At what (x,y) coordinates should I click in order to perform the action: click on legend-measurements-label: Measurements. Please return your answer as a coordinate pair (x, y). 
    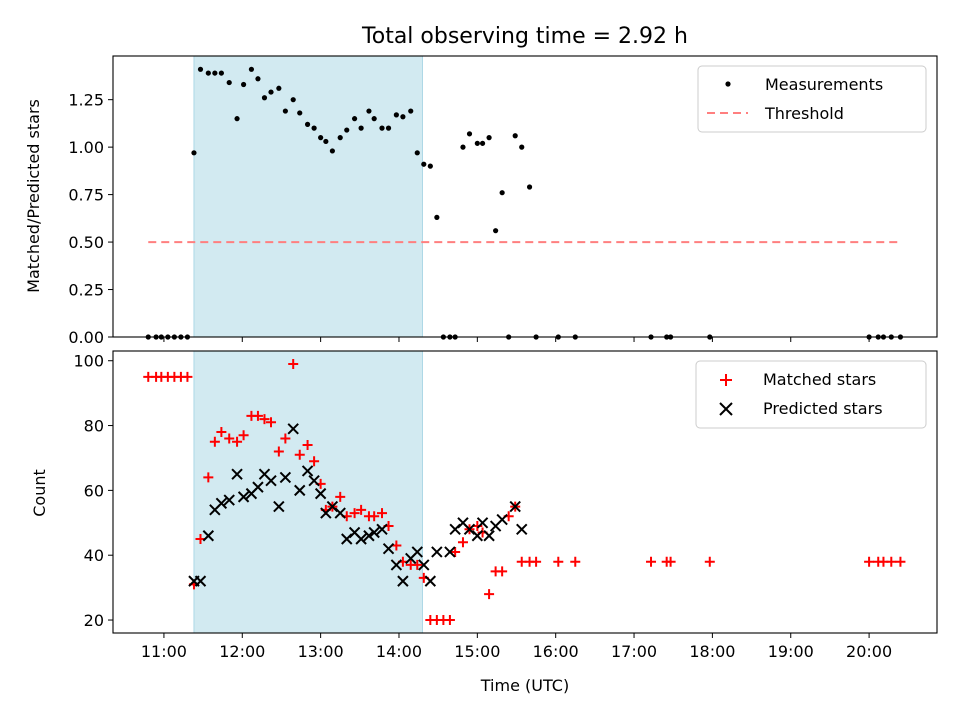
    Looking at the image, I should click on (824, 84).